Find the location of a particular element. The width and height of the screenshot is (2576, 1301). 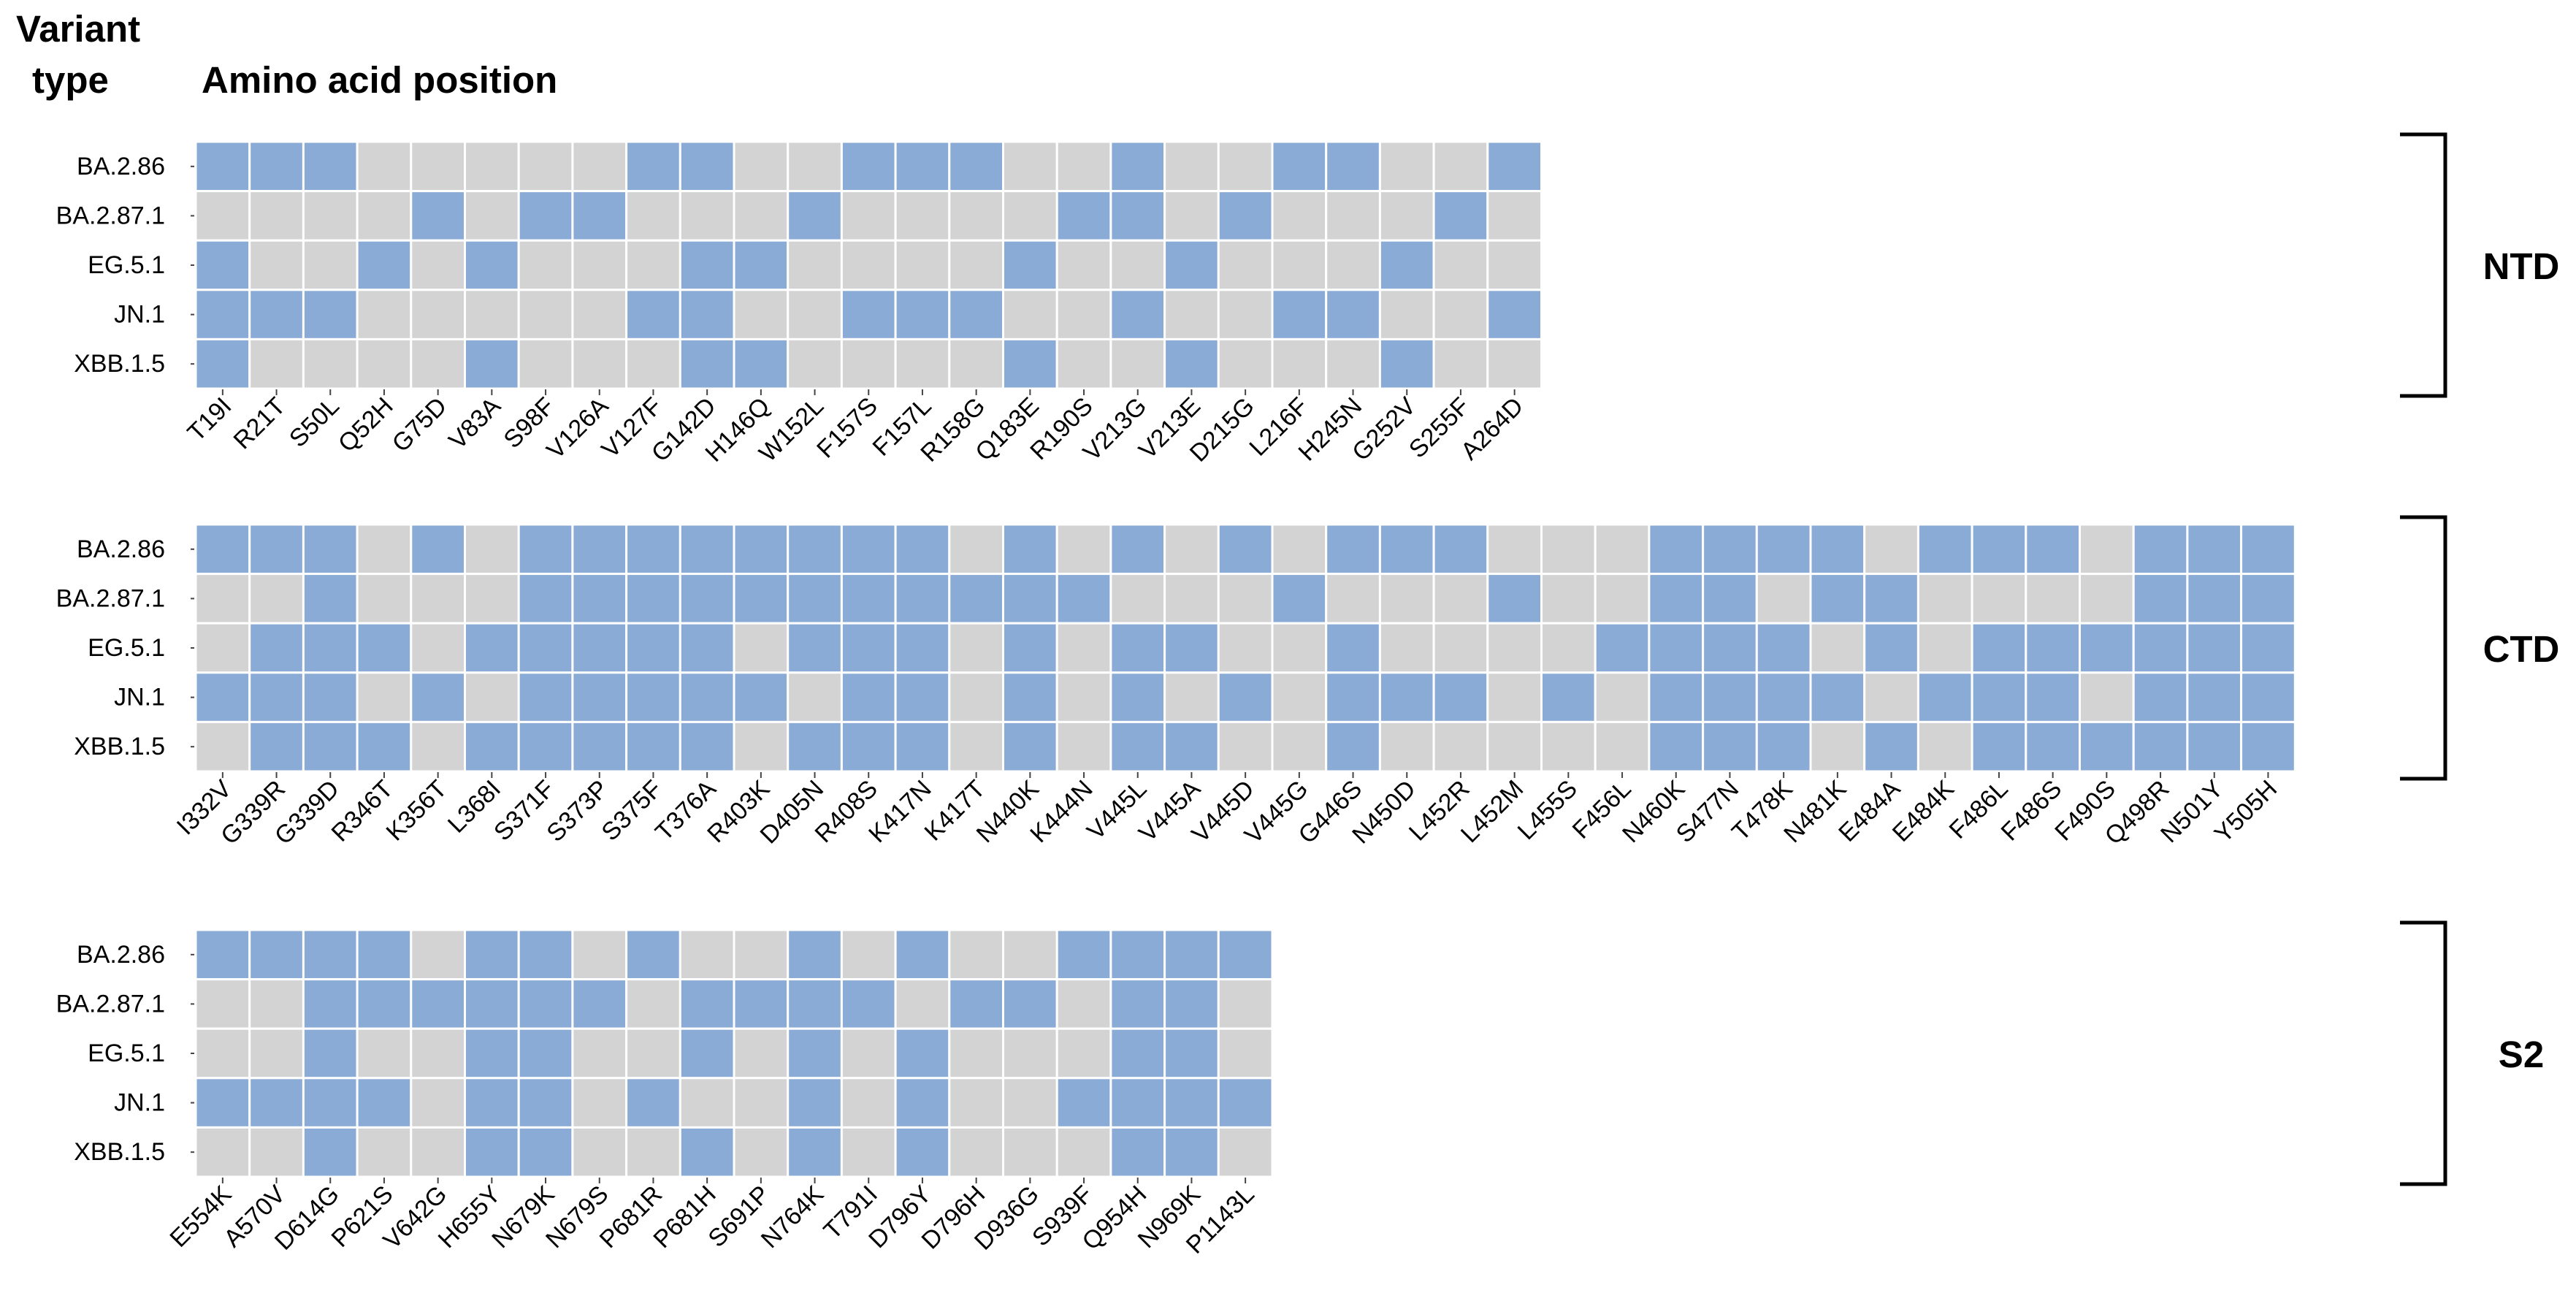

column-label: Q52H is located at coordinates (366, 425).